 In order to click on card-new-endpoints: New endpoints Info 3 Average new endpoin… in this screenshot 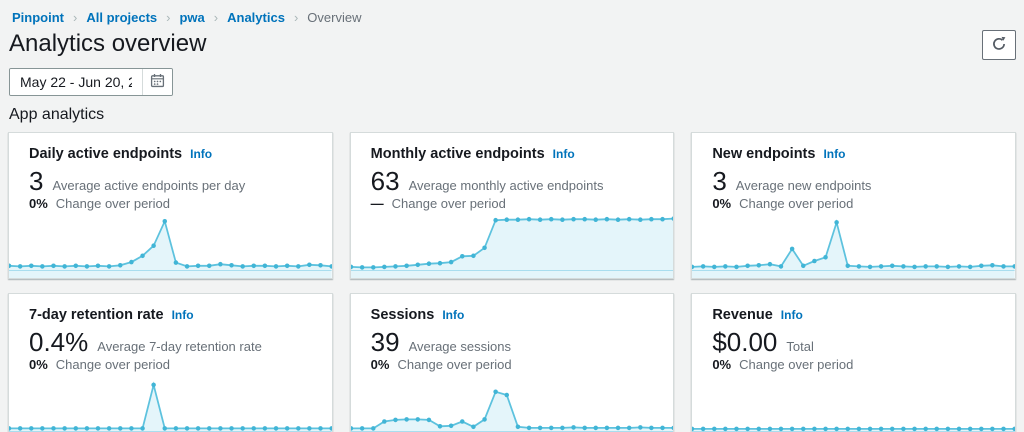, I will do `click(853, 205)`.